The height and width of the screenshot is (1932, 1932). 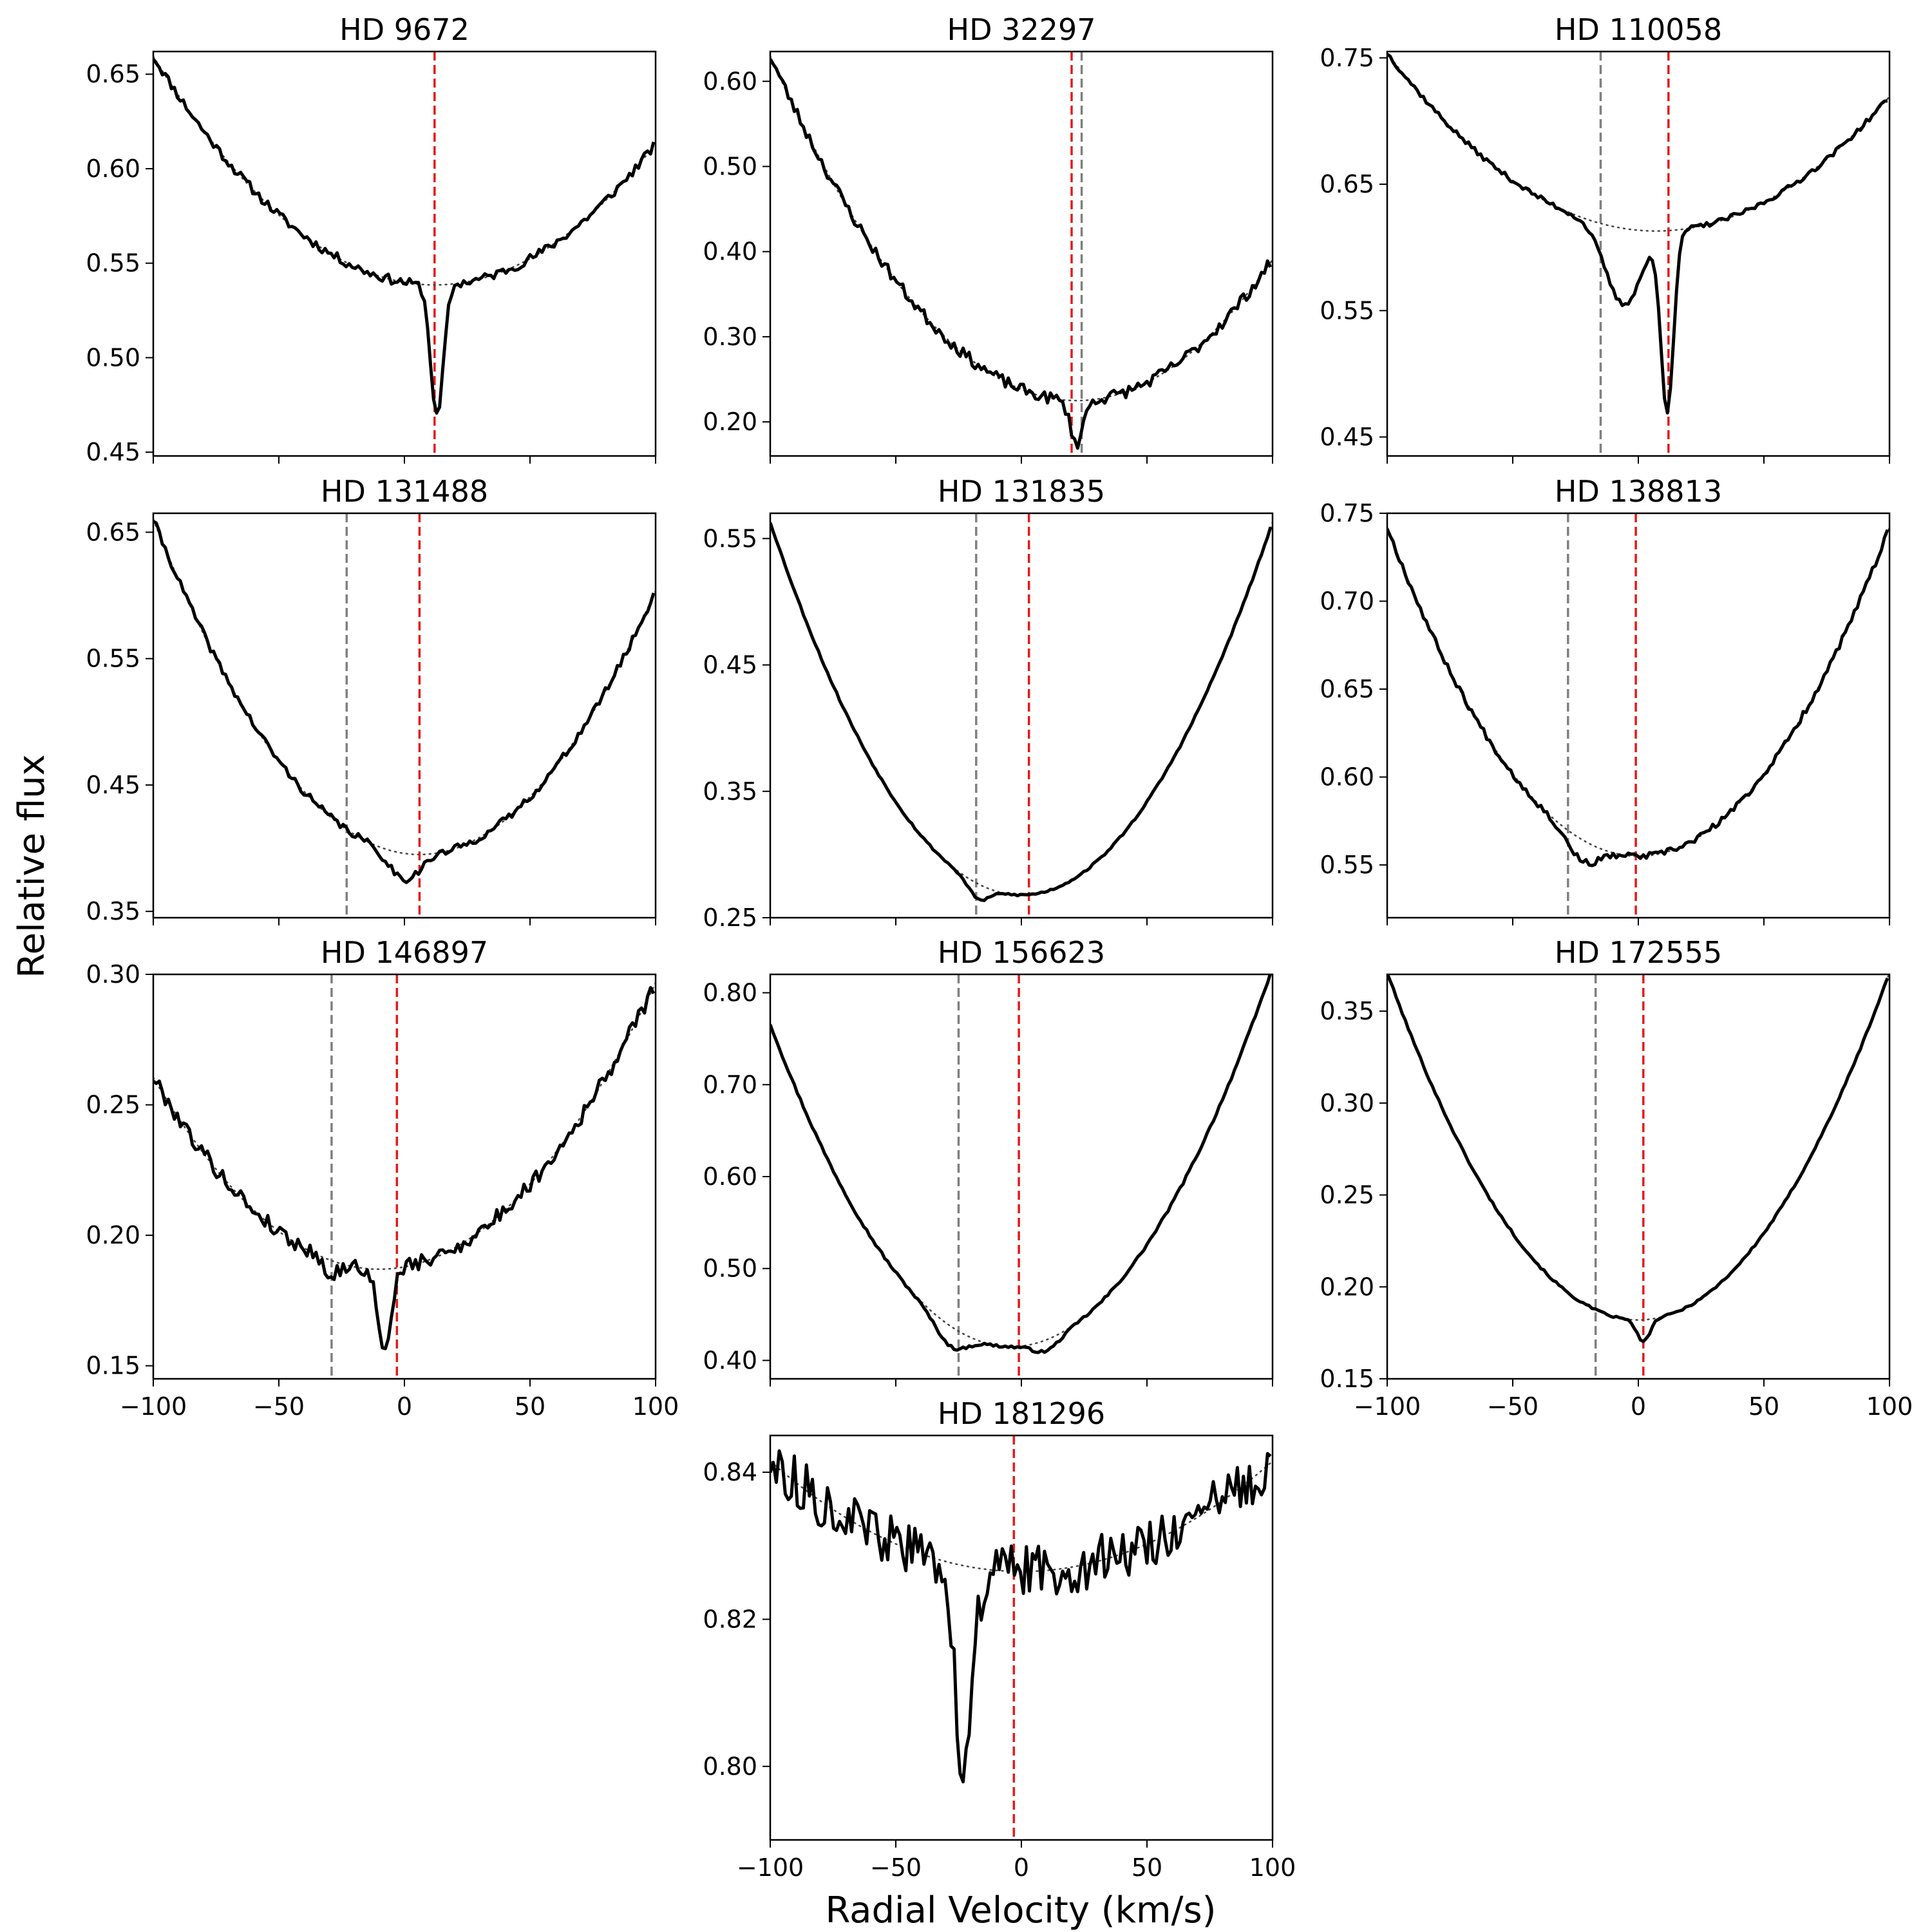 What do you see at coordinates (1638, 952) in the screenshot?
I see `panel-title: HD 172555` at bounding box center [1638, 952].